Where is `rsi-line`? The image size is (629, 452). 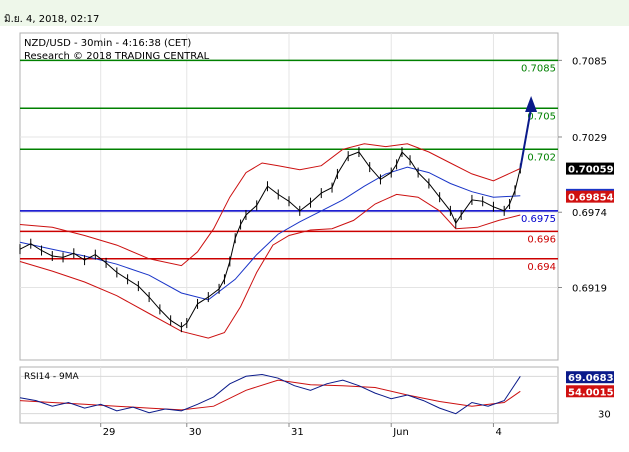
rsi-line is located at coordinates (270, 394).